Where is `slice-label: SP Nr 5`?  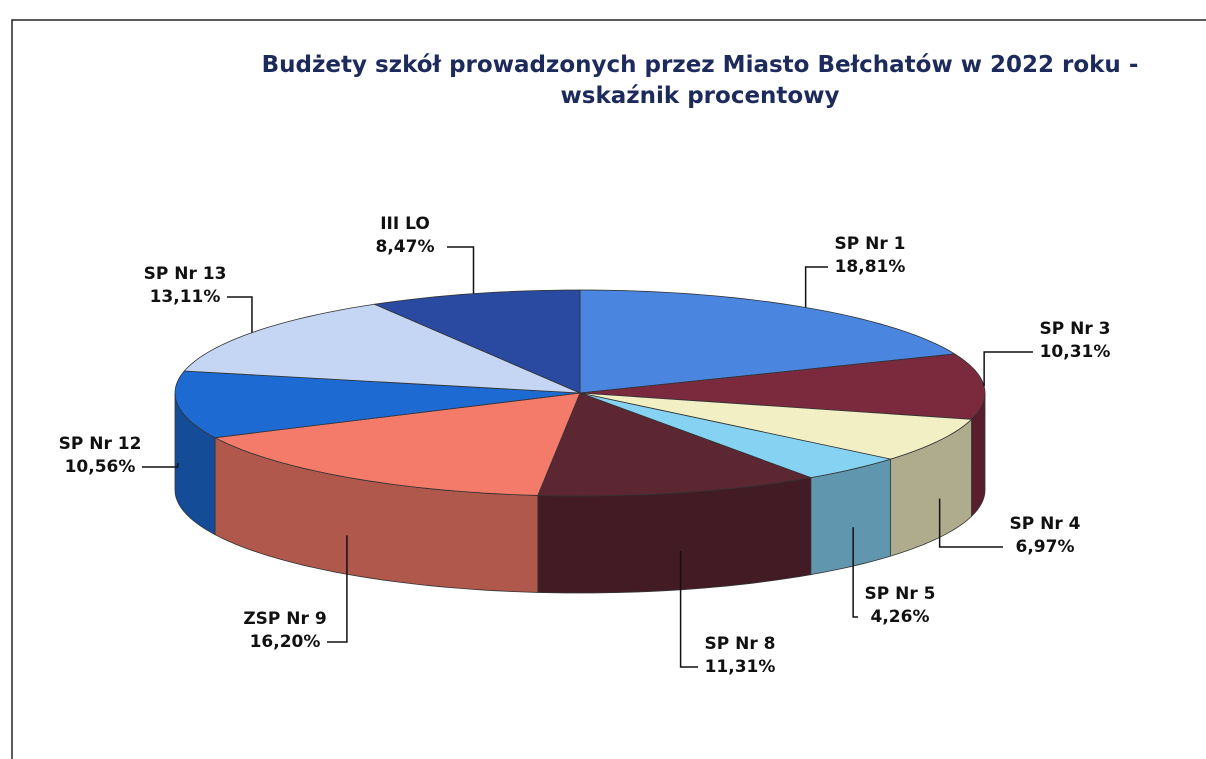 slice-label: SP Nr 5 is located at coordinates (900, 594).